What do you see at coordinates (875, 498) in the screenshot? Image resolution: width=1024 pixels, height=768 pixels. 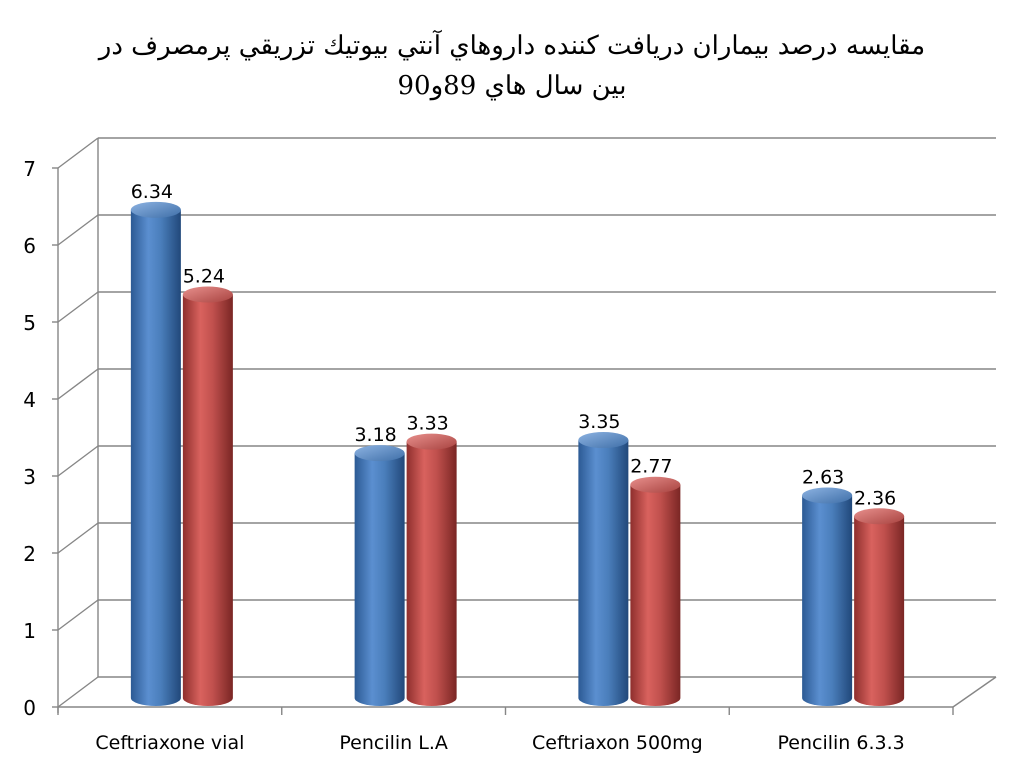 I see `data-label: 2.36` at bounding box center [875, 498].